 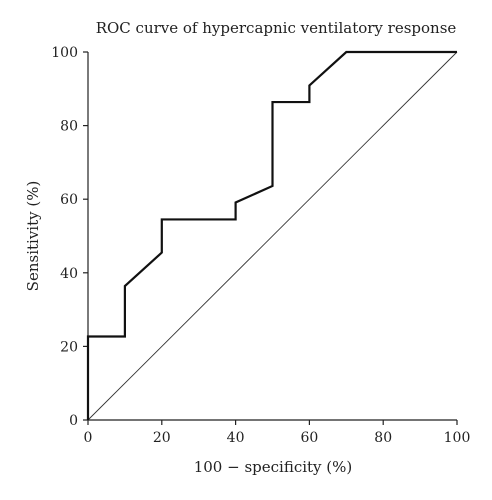 What do you see at coordinates (64, 53) in the screenshot?
I see `y-tick-label: 100` at bounding box center [64, 53].